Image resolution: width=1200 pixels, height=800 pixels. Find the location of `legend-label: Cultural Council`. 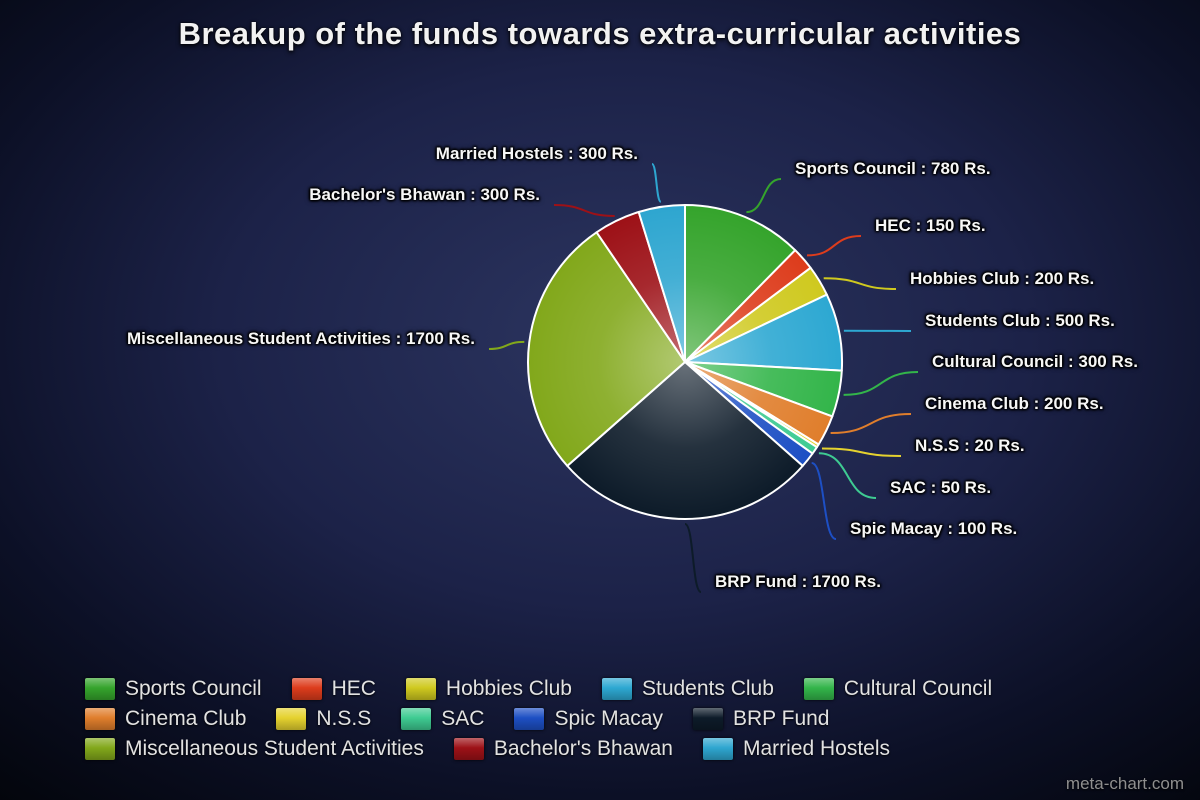

legend-label: Cultural Council is located at coordinates (918, 688).